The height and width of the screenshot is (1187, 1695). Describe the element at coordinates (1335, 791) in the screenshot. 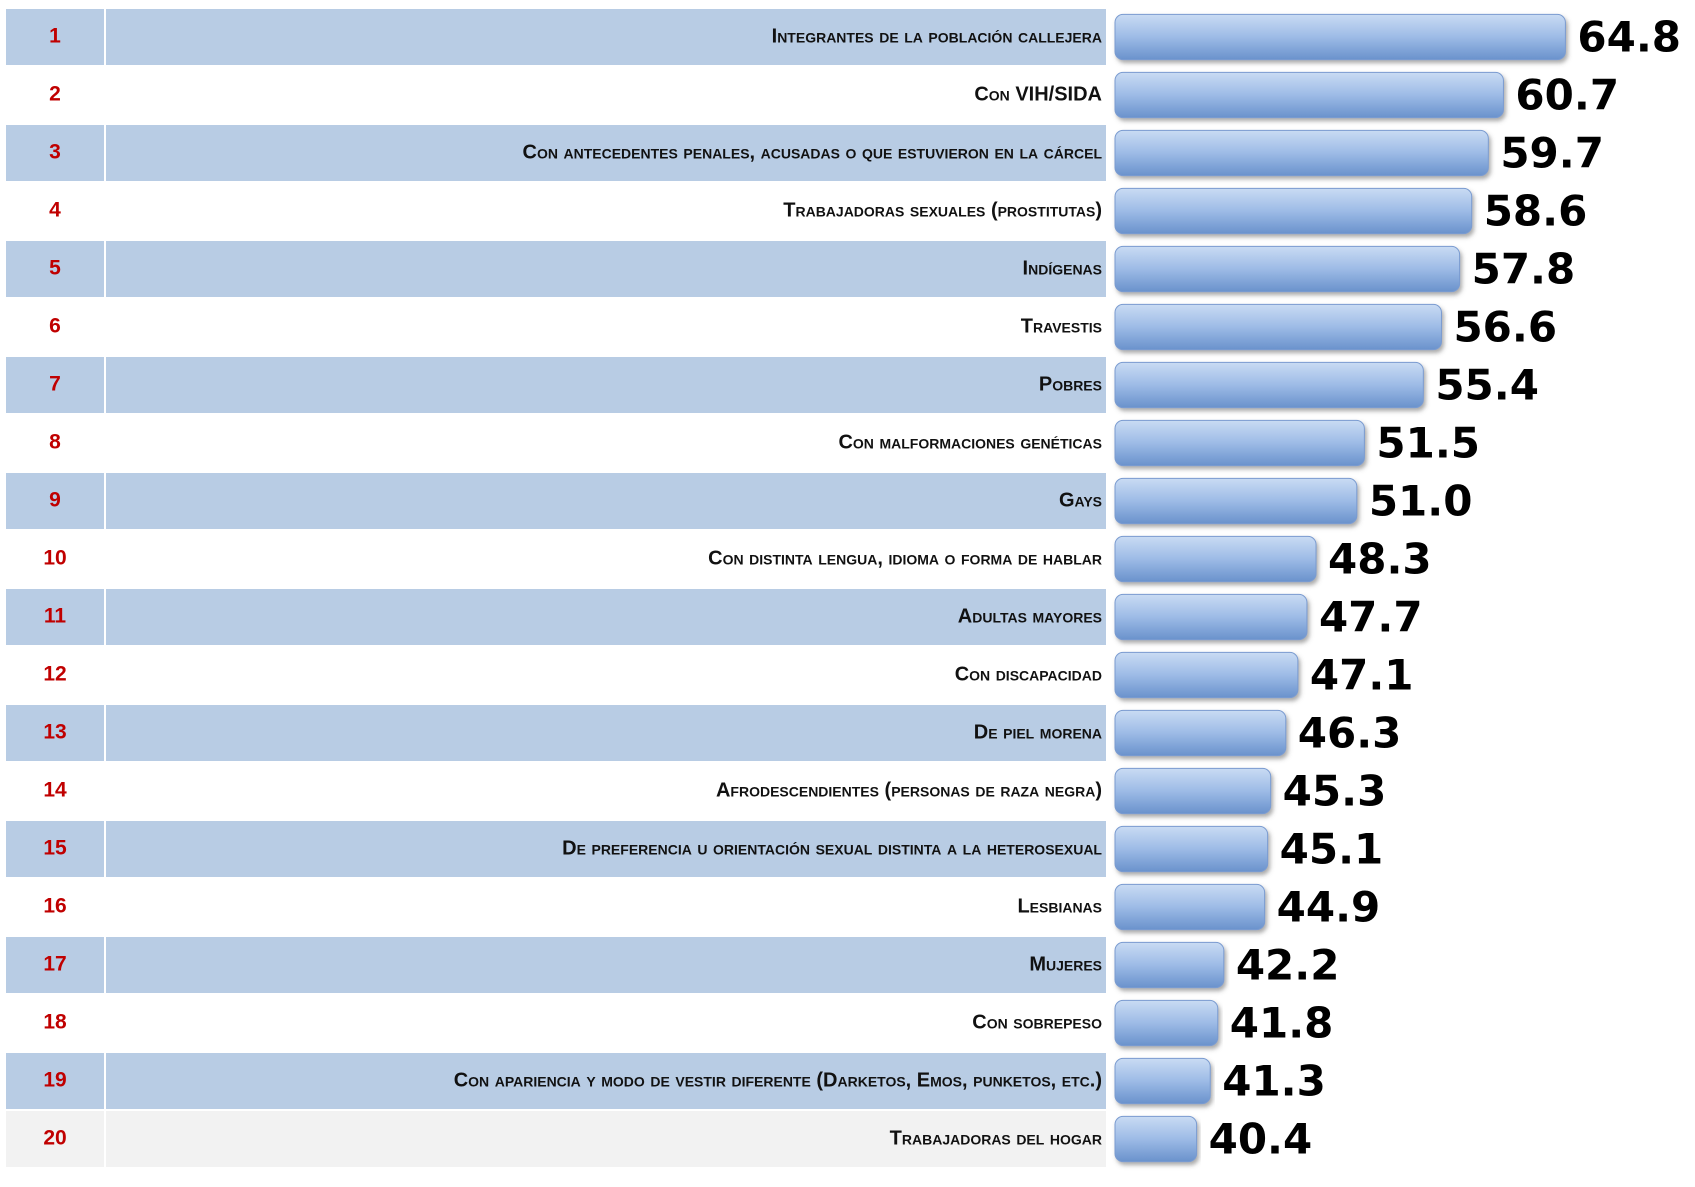

I see `value-label: 45.3` at that location.